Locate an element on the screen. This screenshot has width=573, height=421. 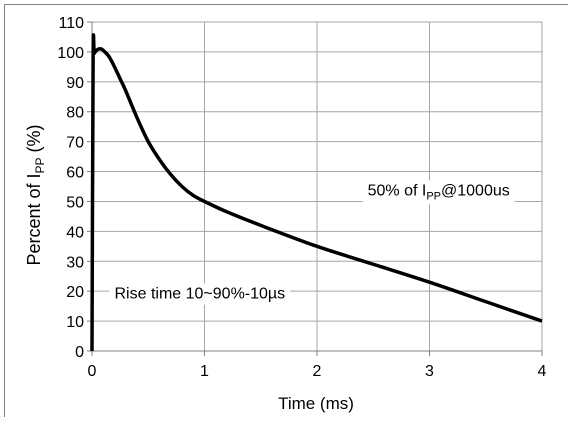
y-axis-label: Percent of IPP (%) is located at coordinates (35, 194).